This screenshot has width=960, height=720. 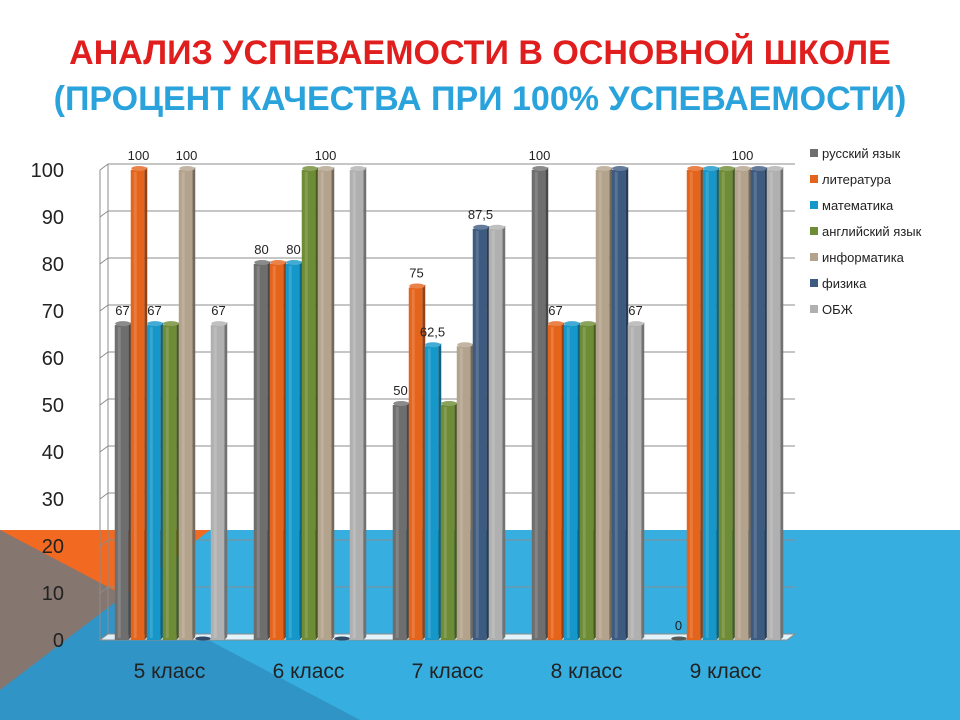 I want to click on data-label: 75, so click(x=416, y=273).